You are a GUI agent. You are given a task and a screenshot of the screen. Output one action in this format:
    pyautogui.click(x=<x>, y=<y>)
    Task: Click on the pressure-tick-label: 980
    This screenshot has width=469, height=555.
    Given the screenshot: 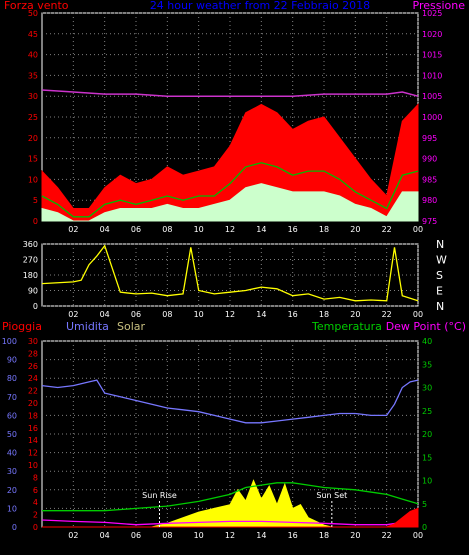 What is the action you would take?
    pyautogui.click(x=429, y=200)
    